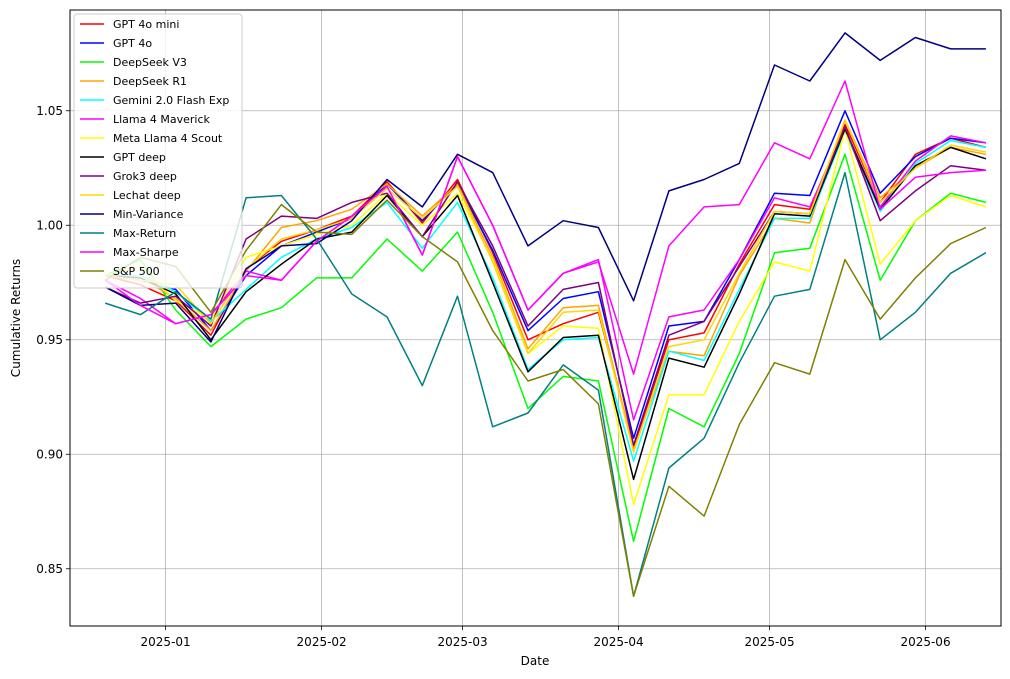 The image size is (1010, 679). I want to click on x-tick-label: 2025-04, so click(618, 642).